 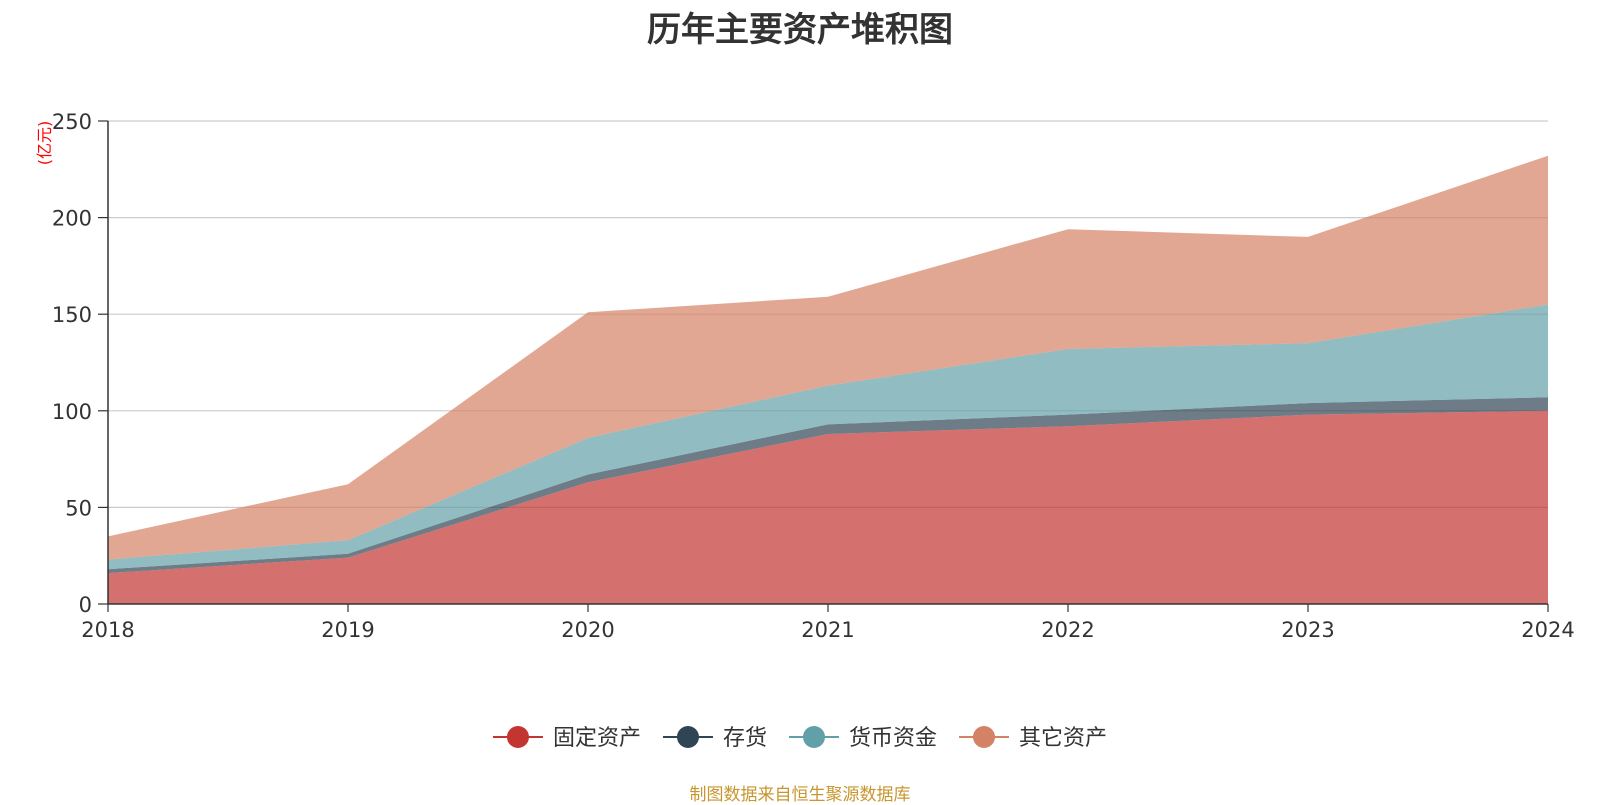 I want to click on y-axis-unit-label: (亿元), so click(x=44, y=143).